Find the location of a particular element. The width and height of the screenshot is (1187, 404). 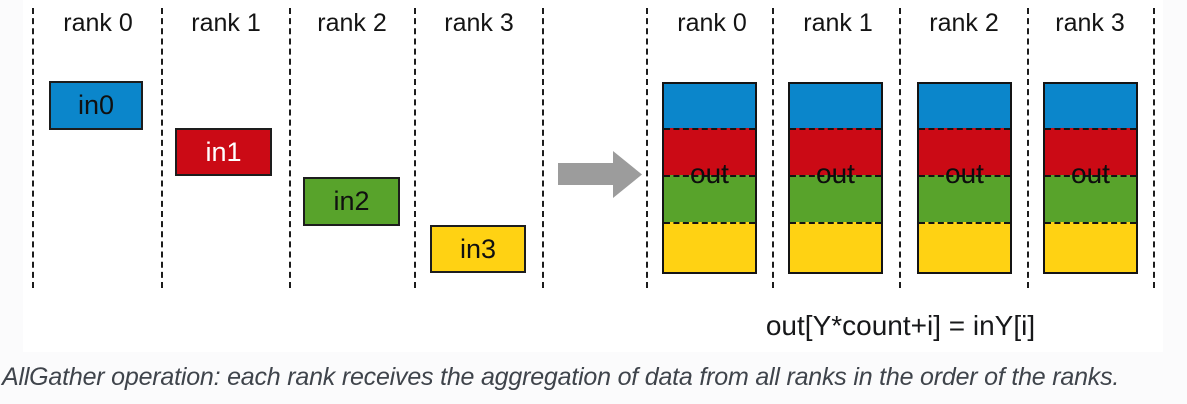

input-box-label: in2 is located at coordinates (351, 201).